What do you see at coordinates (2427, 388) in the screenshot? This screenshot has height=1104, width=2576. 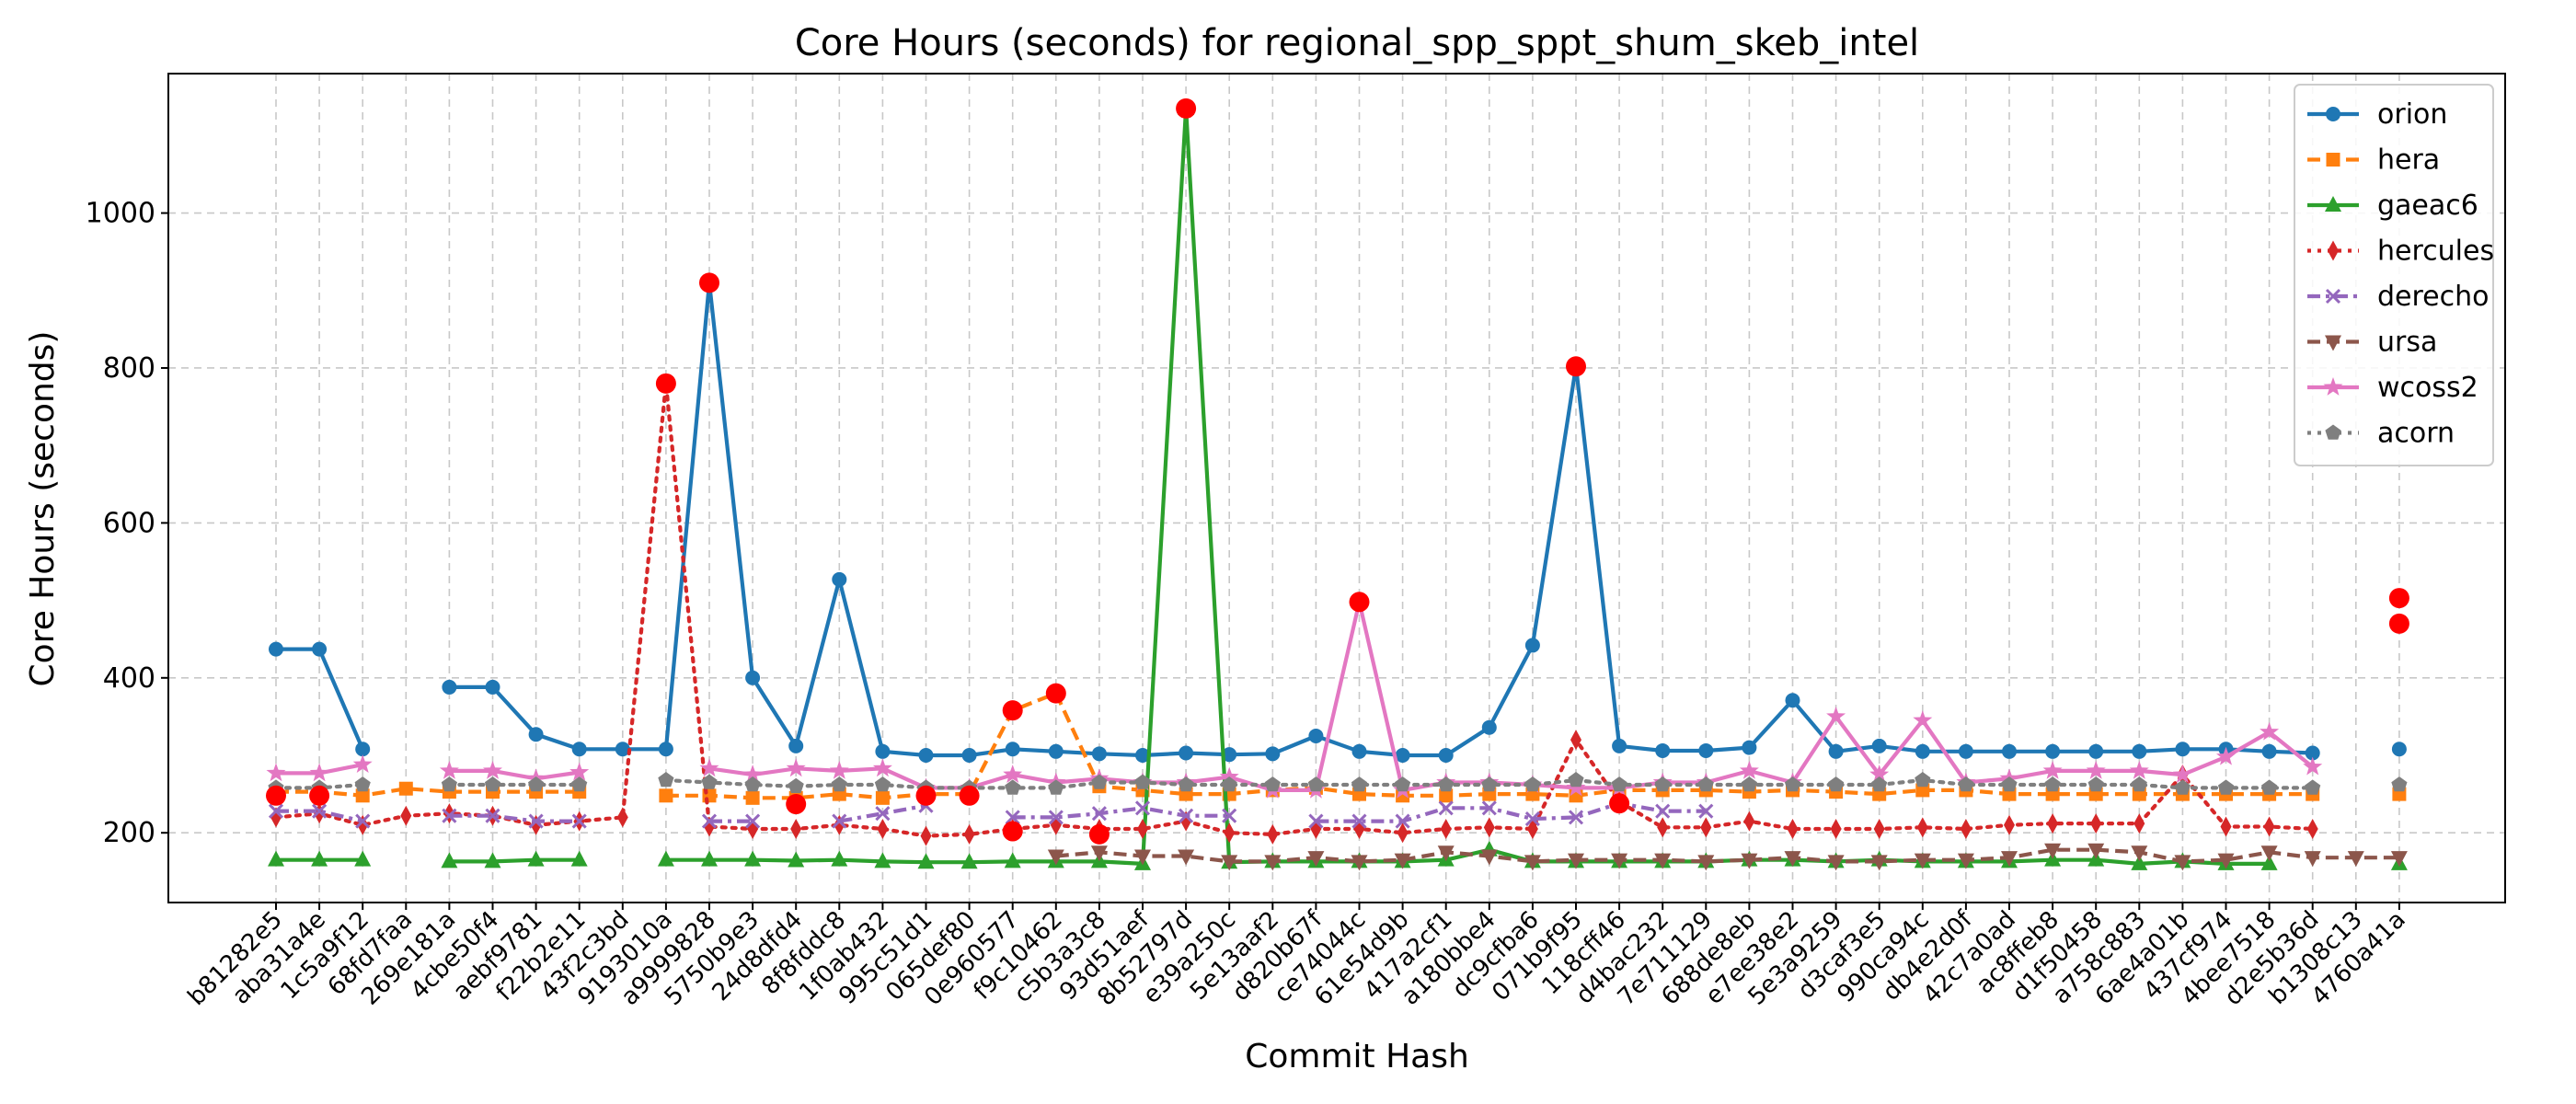 I see `legend-label: wcoss2` at bounding box center [2427, 388].